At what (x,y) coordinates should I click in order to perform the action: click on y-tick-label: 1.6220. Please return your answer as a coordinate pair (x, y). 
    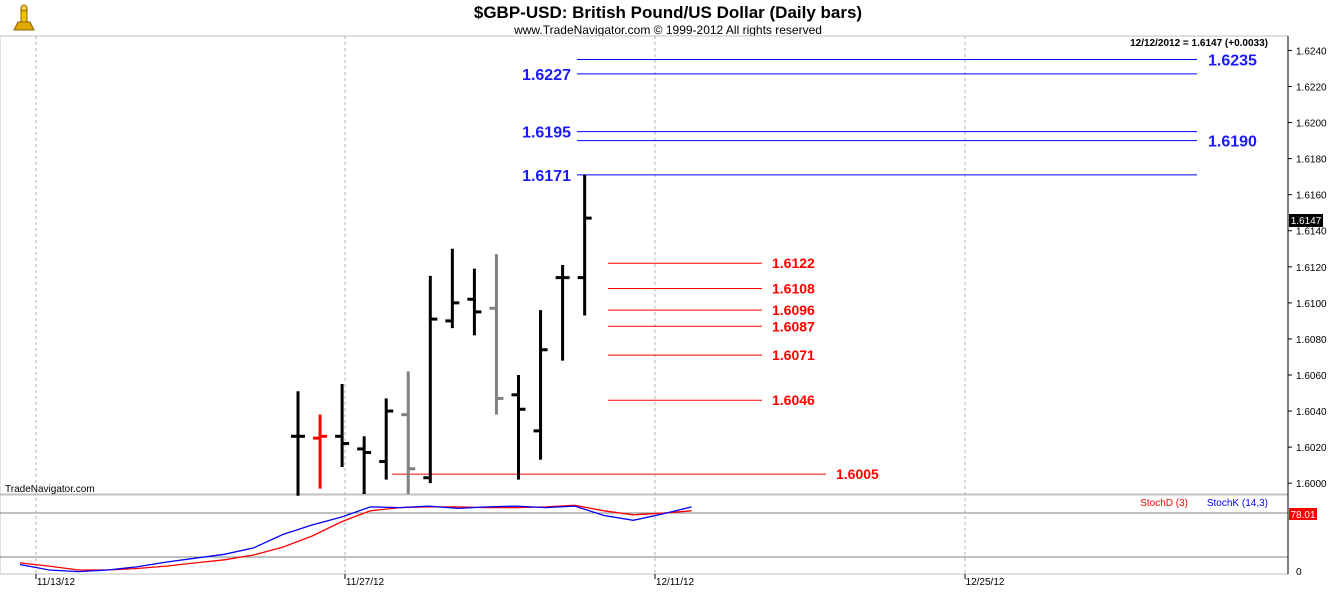
    Looking at the image, I should click on (1311, 87).